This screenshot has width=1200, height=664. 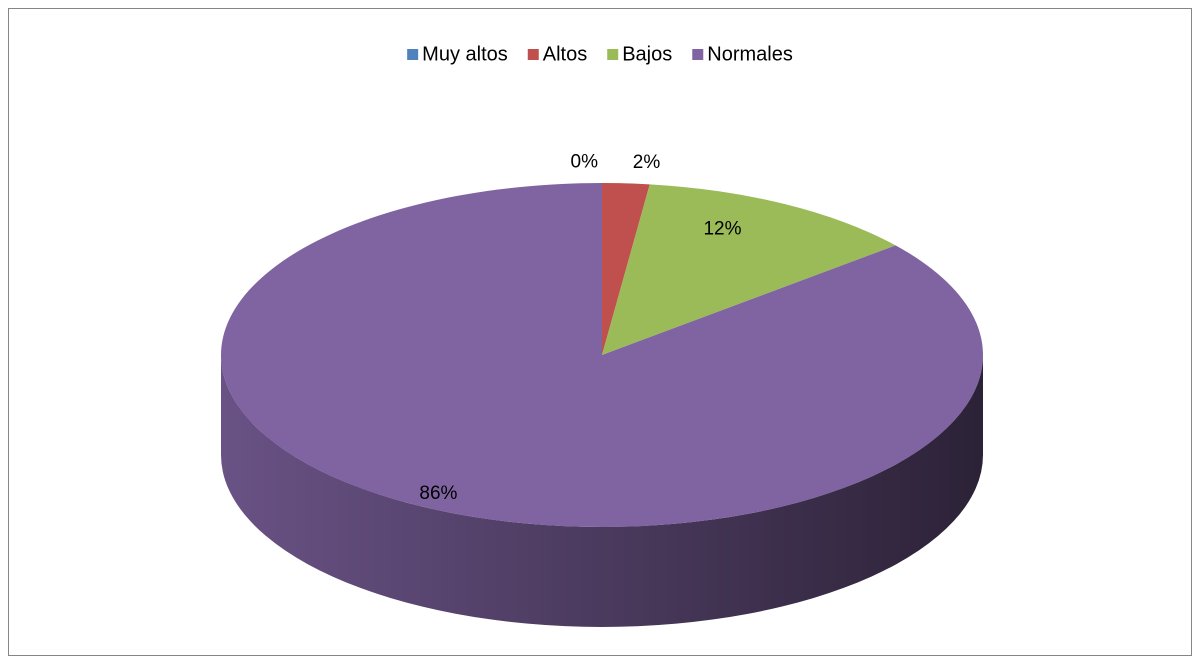 I want to click on data-label: 12%, so click(x=722, y=229).